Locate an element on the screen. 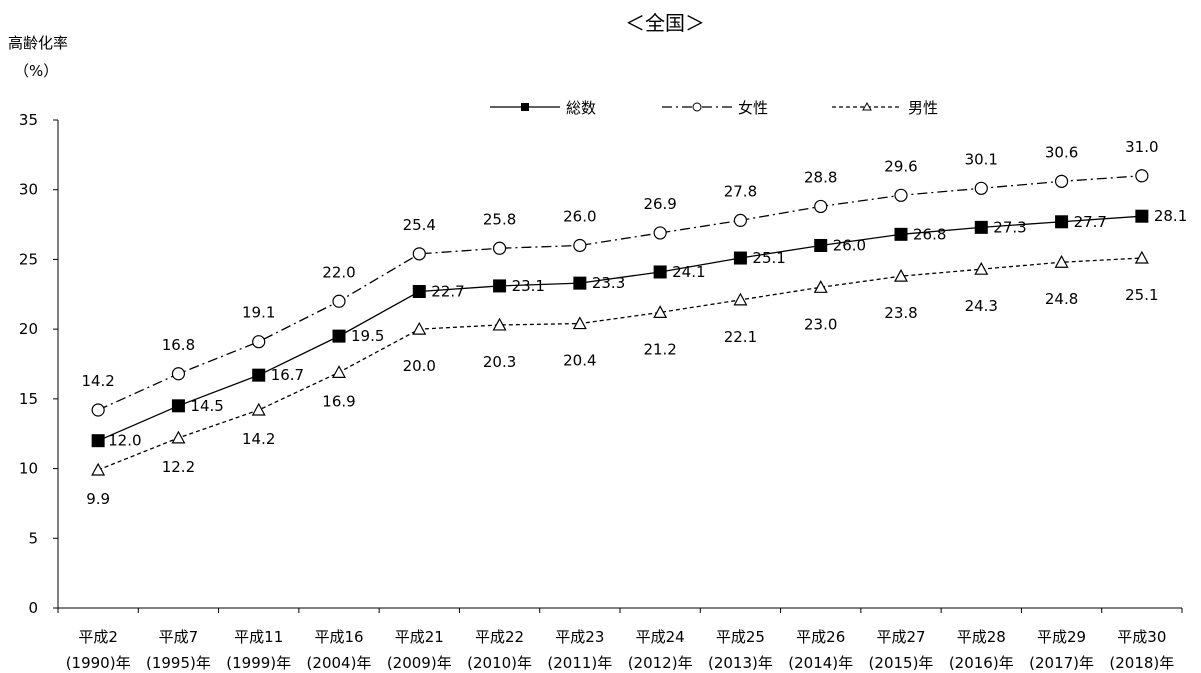 Image resolution: width=1201 pixels, height=673 pixels. data-label: 20.3 is located at coordinates (499, 362).